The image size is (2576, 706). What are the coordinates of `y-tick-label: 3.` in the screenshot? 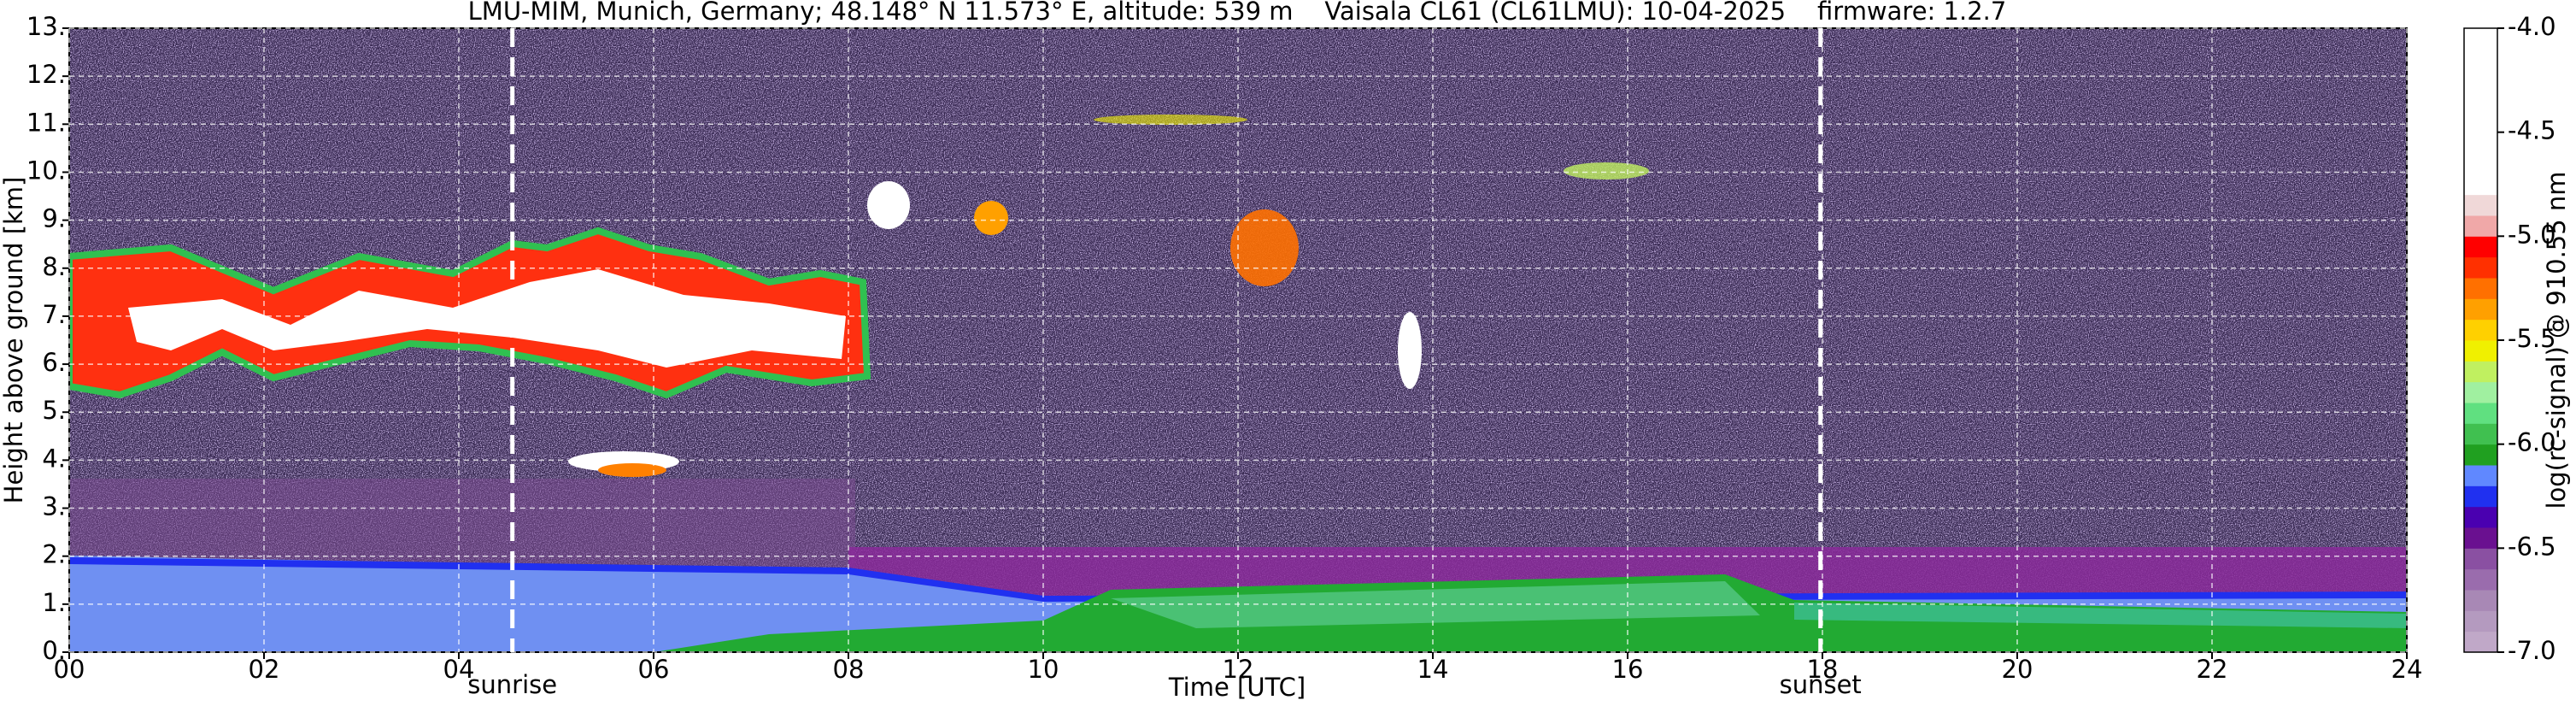 It's located at (54, 506).